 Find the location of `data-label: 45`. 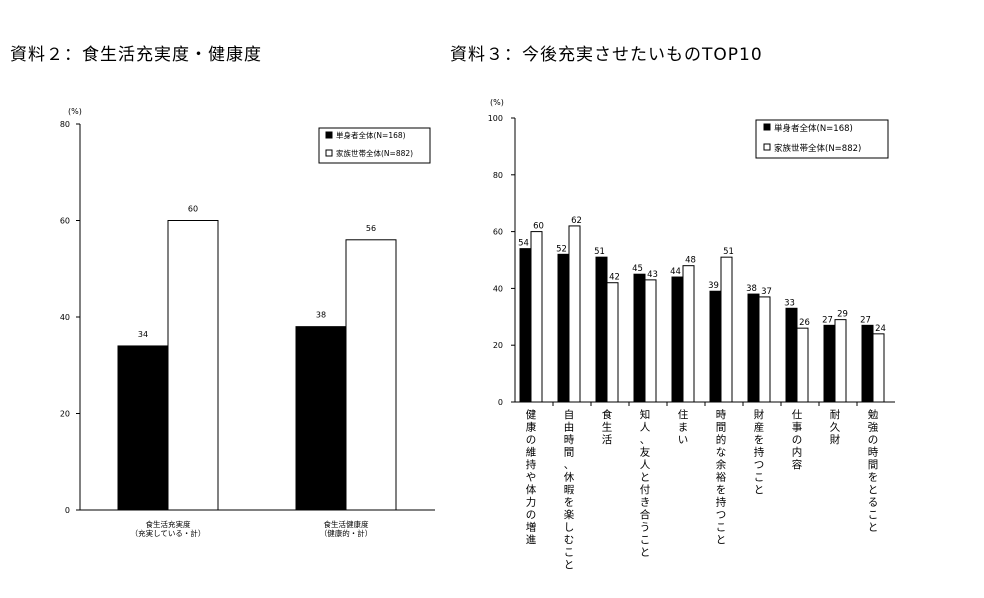

data-label: 45 is located at coordinates (637, 269).